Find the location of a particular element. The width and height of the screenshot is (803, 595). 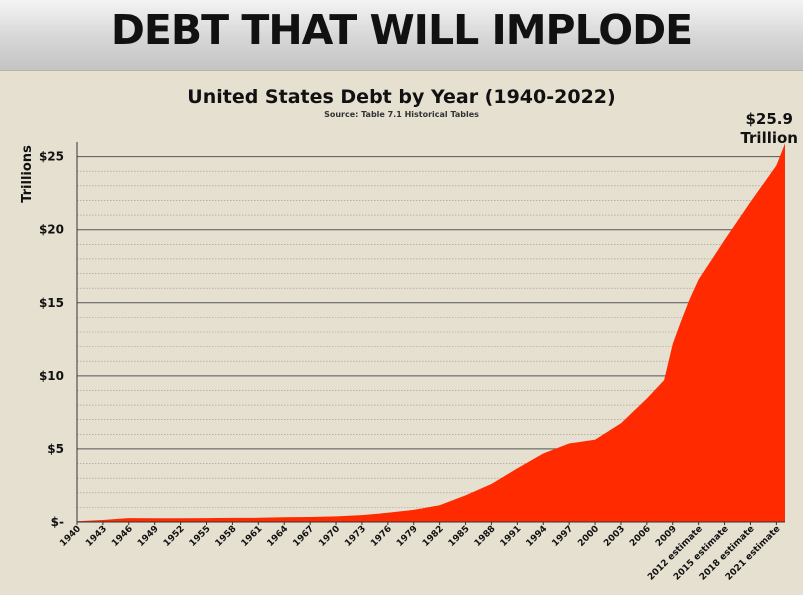

x-tick-label: 2000 is located at coordinates (588, 536).